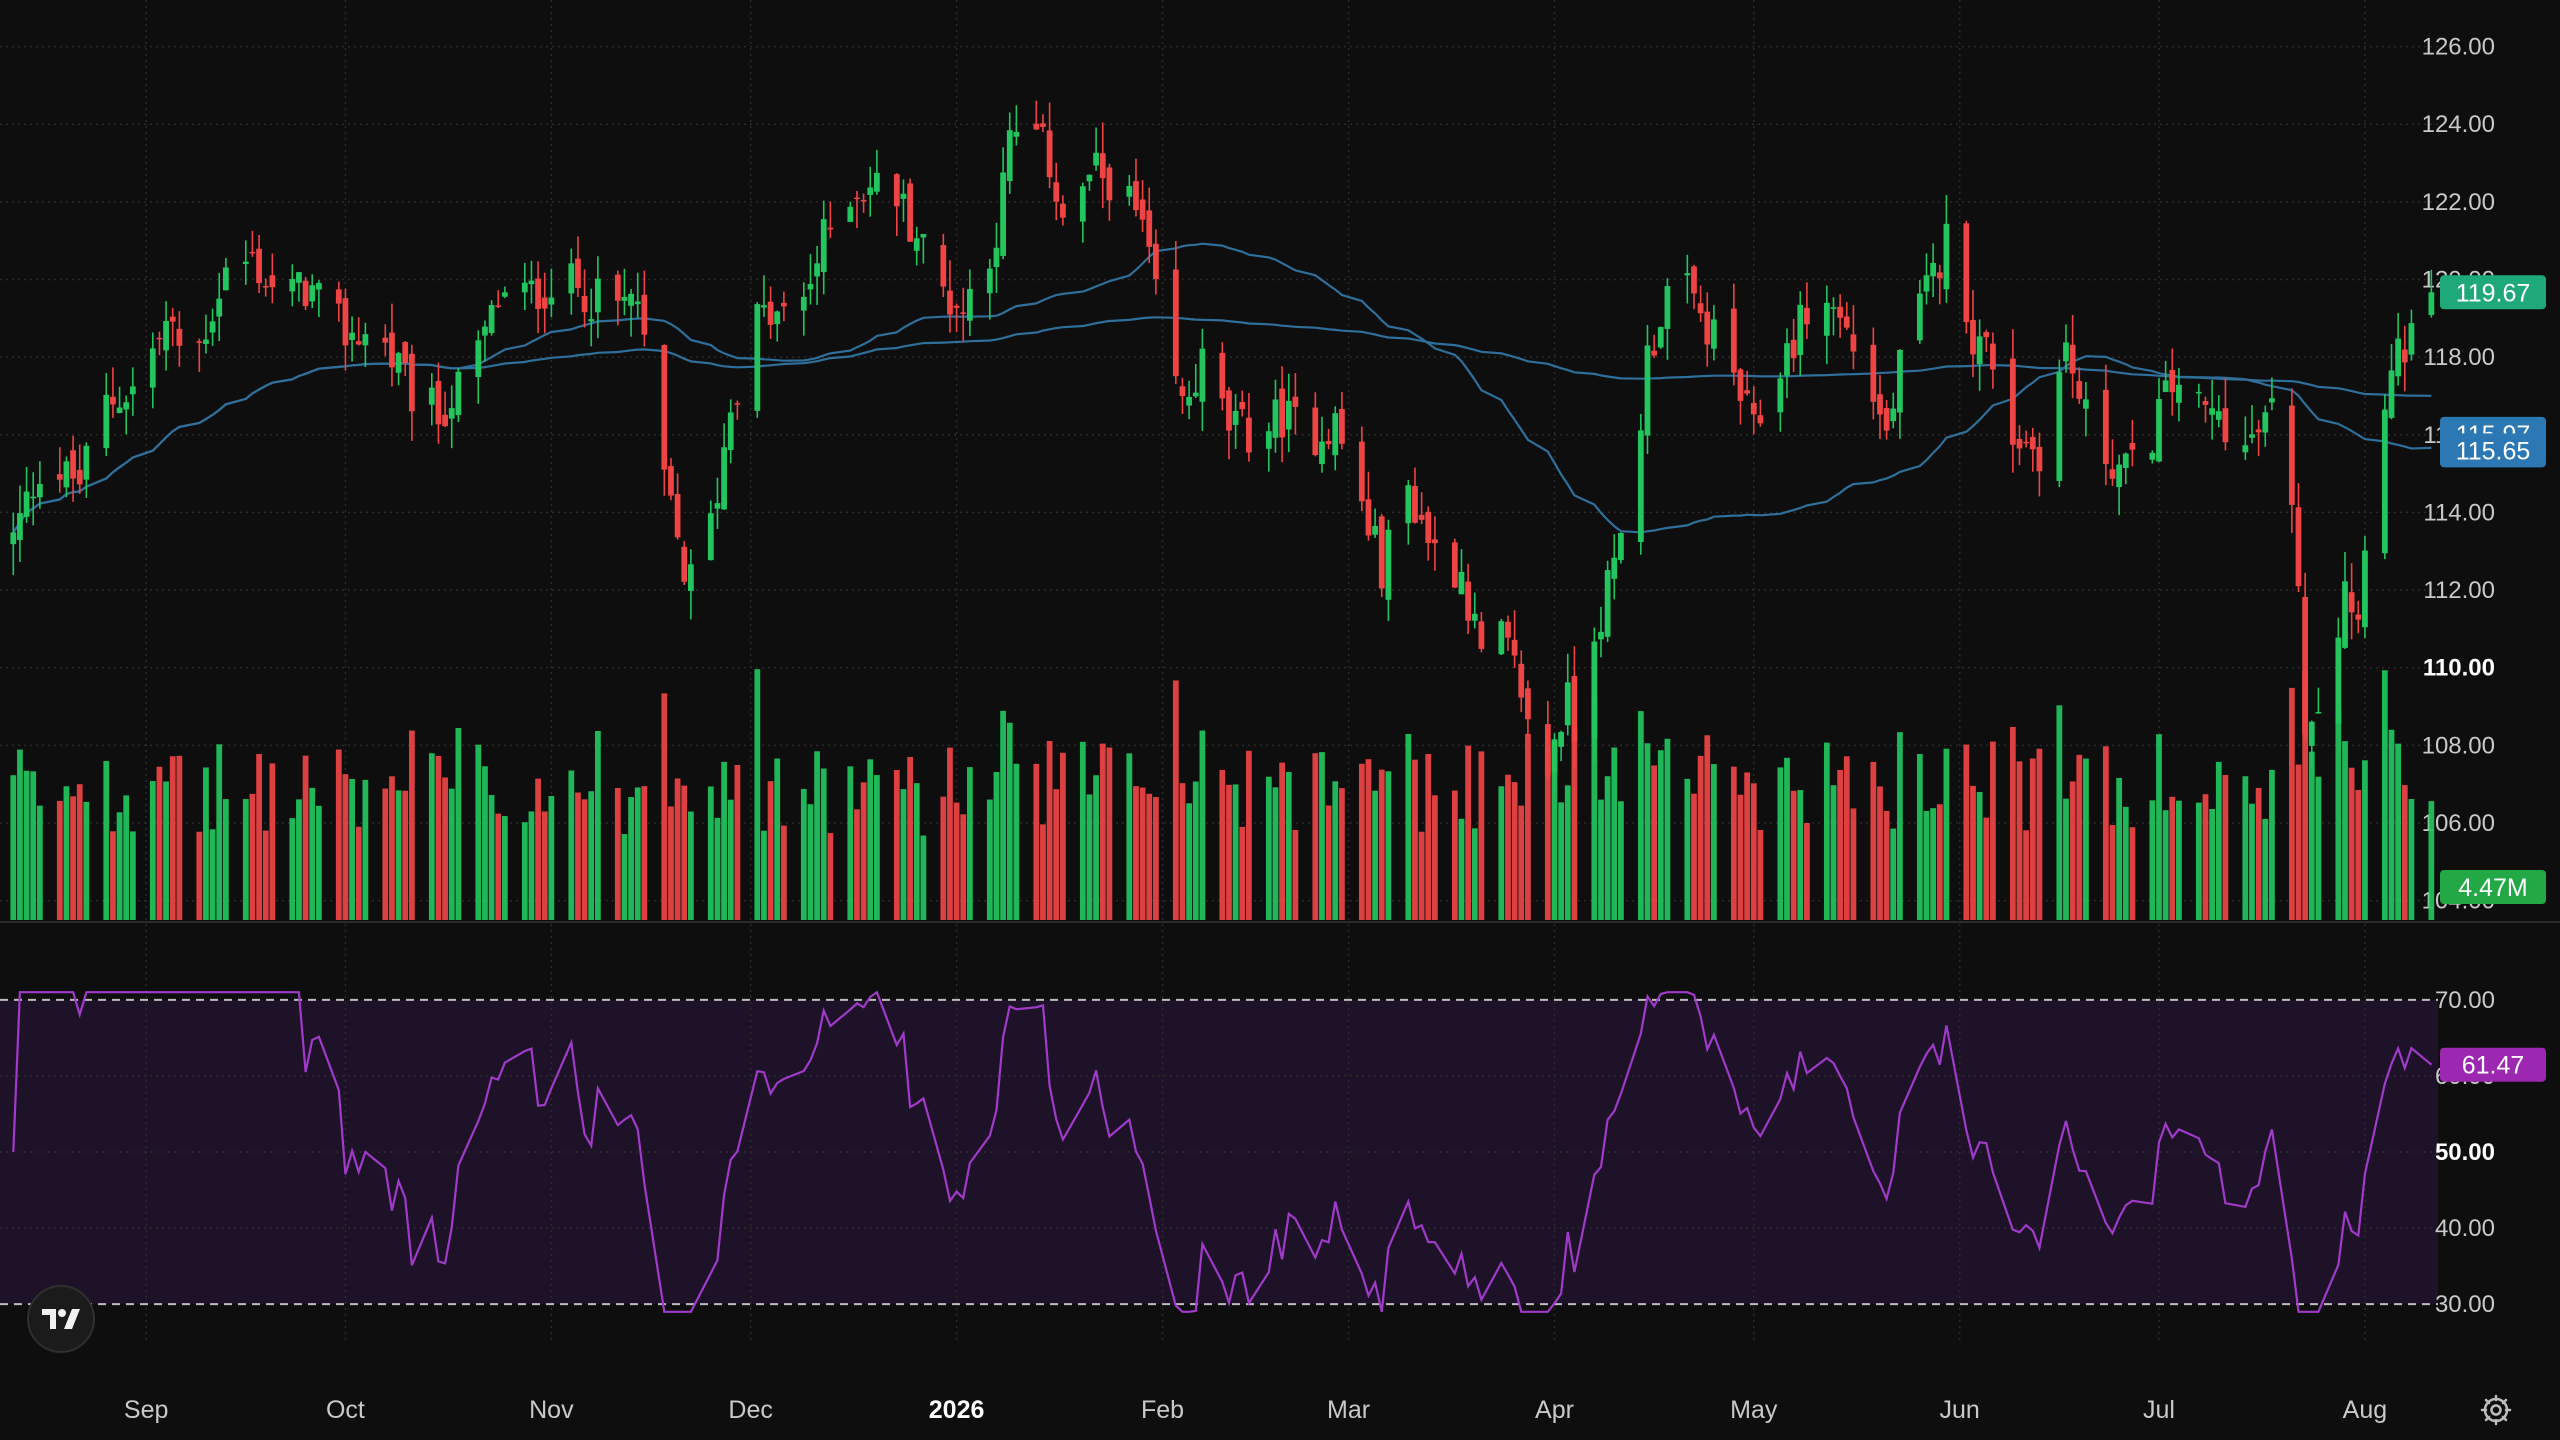  I want to click on gear-icon, so click(2496, 1410).